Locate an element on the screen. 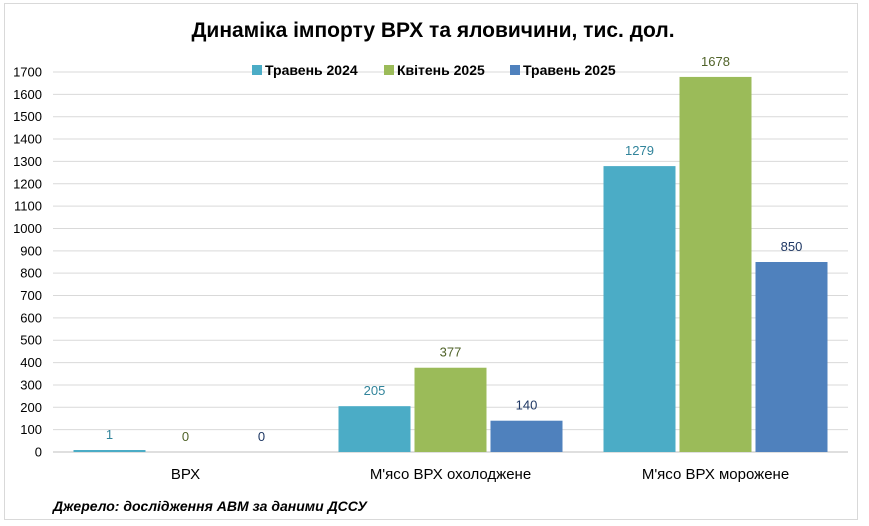 This screenshot has height=526, width=869. data-label: 140 is located at coordinates (527, 405).